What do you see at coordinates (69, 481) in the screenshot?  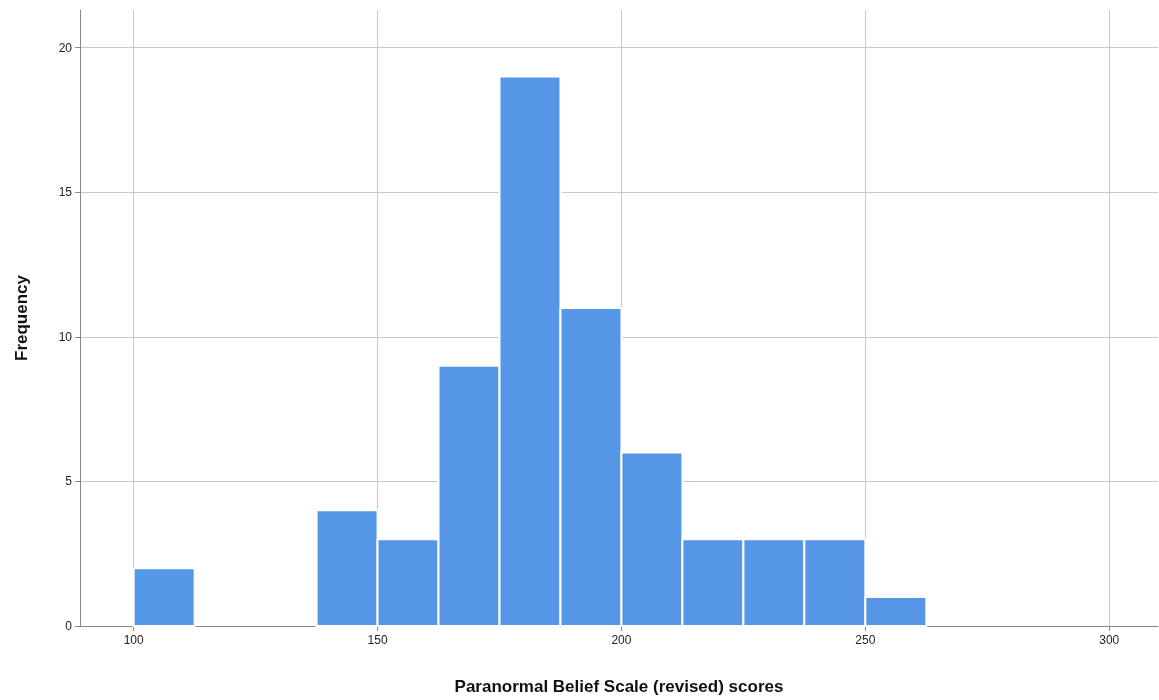 I see `y-tick-label: 5` at bounding box center [69, 481].